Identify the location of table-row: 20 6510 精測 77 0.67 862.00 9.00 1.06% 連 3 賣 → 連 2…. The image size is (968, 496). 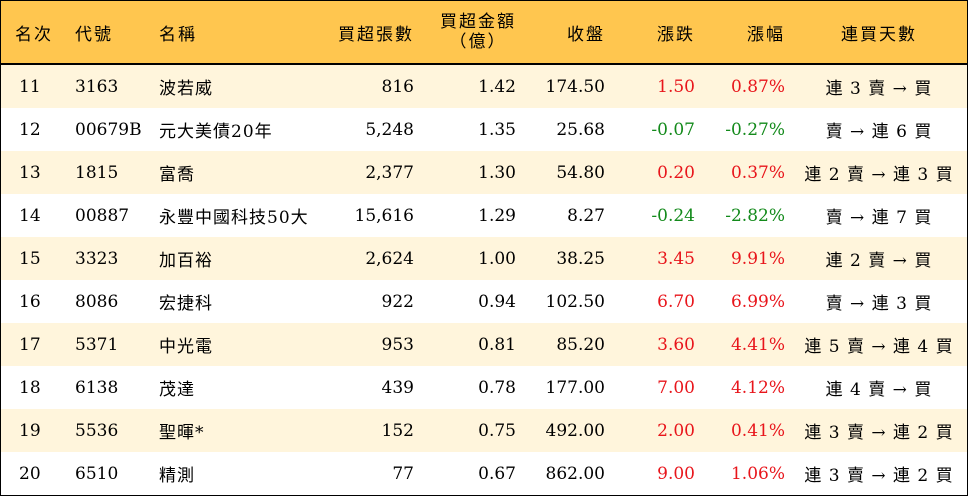
(484, 473).